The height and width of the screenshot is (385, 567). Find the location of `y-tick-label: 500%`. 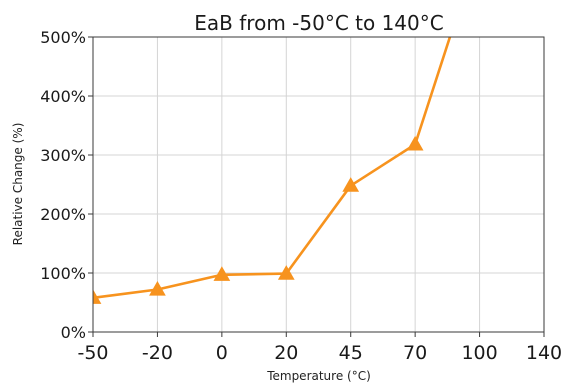

y-tick-label: 500% is located at coordinates (63, 37).